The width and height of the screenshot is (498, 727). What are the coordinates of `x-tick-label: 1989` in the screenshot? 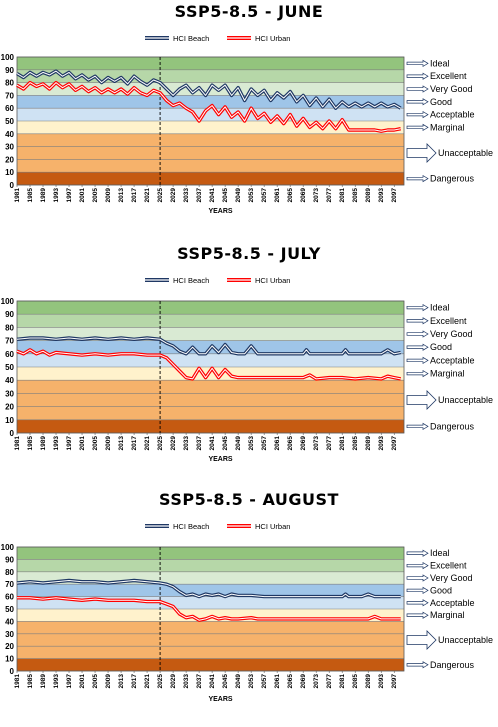 It's located at (43, 195).